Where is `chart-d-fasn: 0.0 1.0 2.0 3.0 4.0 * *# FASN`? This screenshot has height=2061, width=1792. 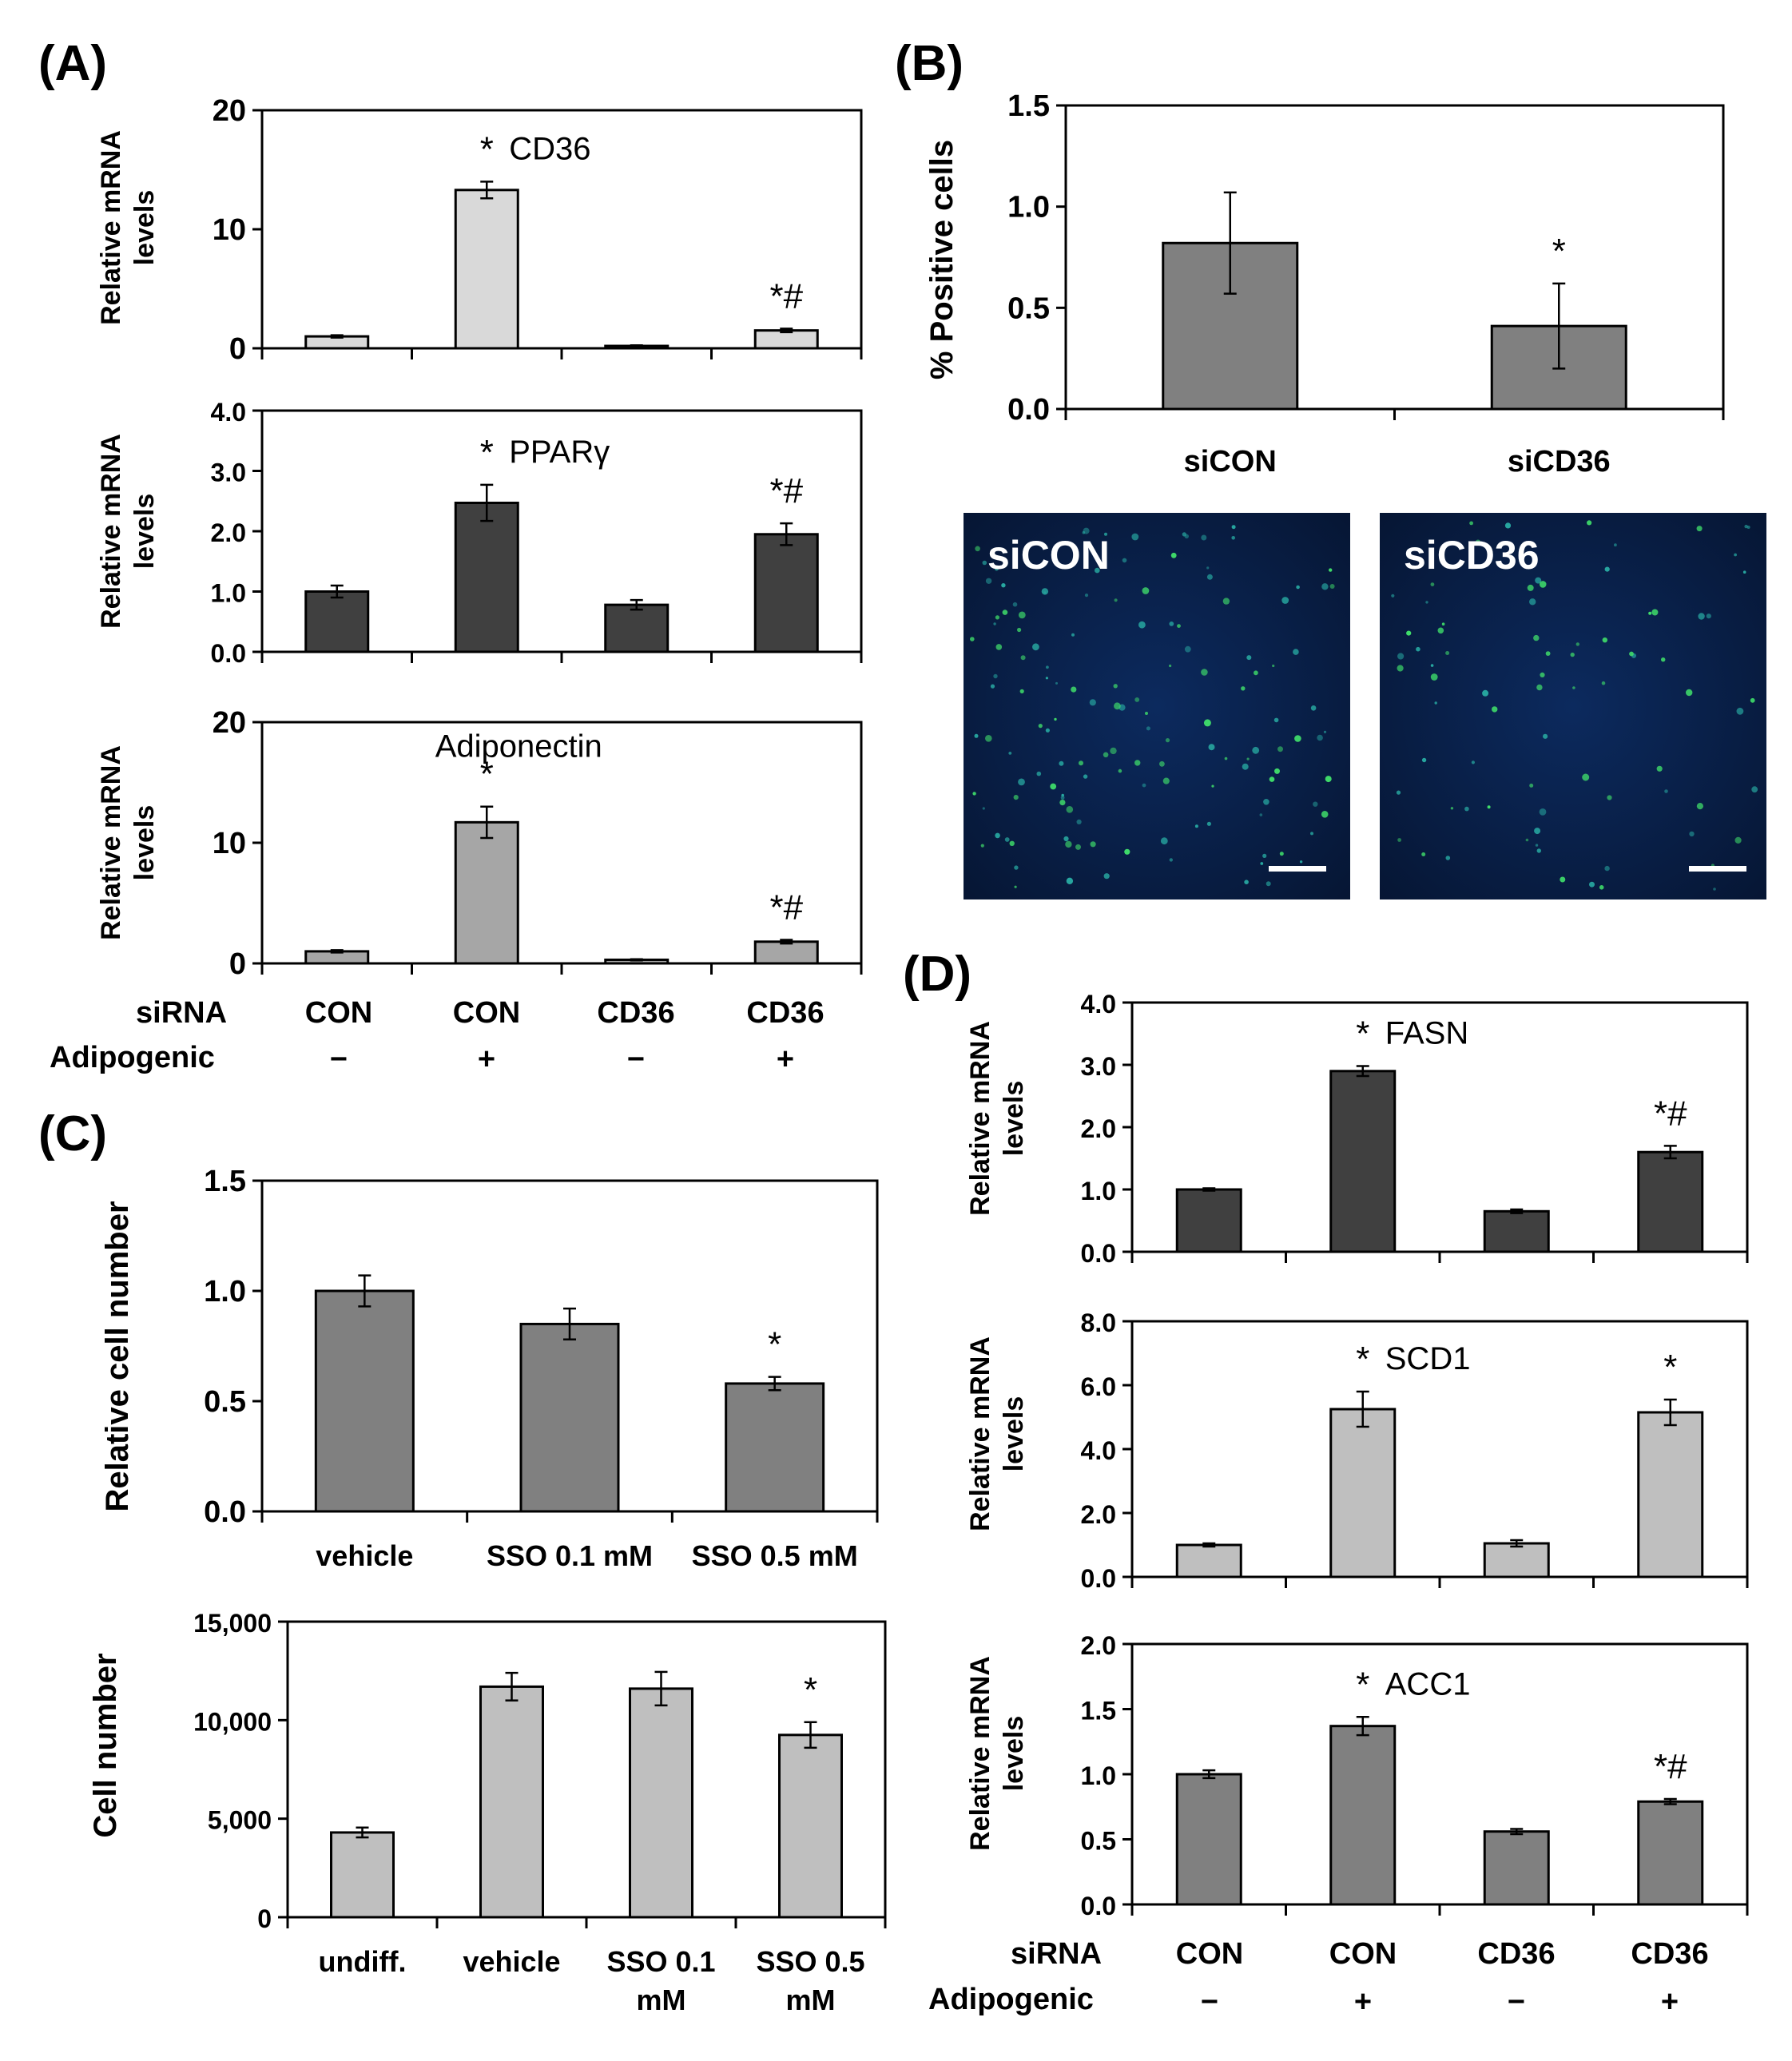
chart-d-fasn: 0.0 1.0 2.0 3.0 4.0 * *# FASN is located at coordinates (1415, 1129).